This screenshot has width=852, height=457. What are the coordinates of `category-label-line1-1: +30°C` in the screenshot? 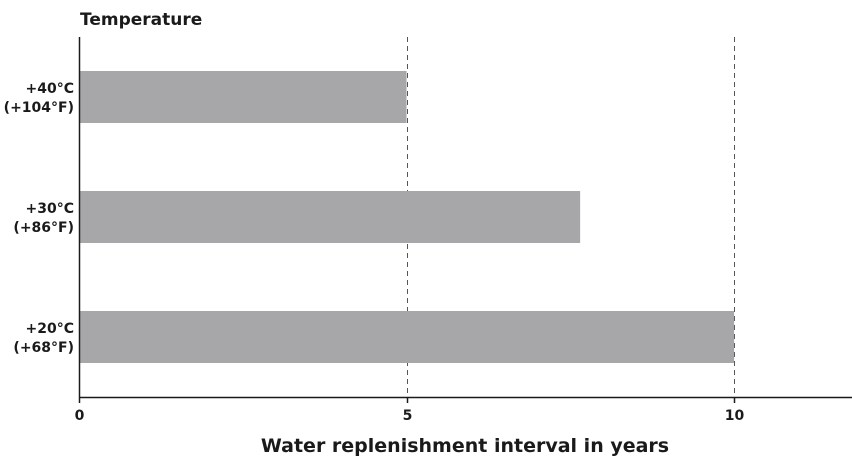 It's located at (50, 209).